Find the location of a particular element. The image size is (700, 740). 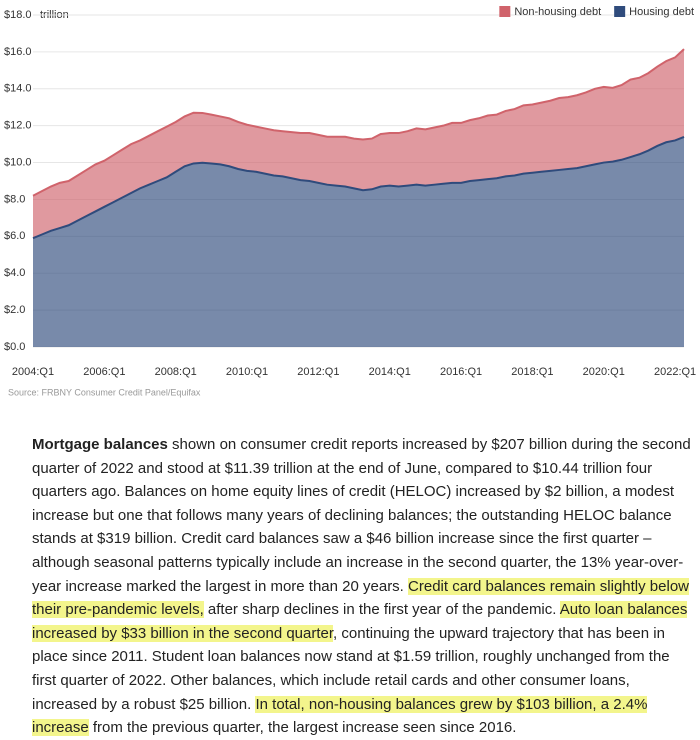

legend-label: Housing debt is located at coordinates (661, 12).